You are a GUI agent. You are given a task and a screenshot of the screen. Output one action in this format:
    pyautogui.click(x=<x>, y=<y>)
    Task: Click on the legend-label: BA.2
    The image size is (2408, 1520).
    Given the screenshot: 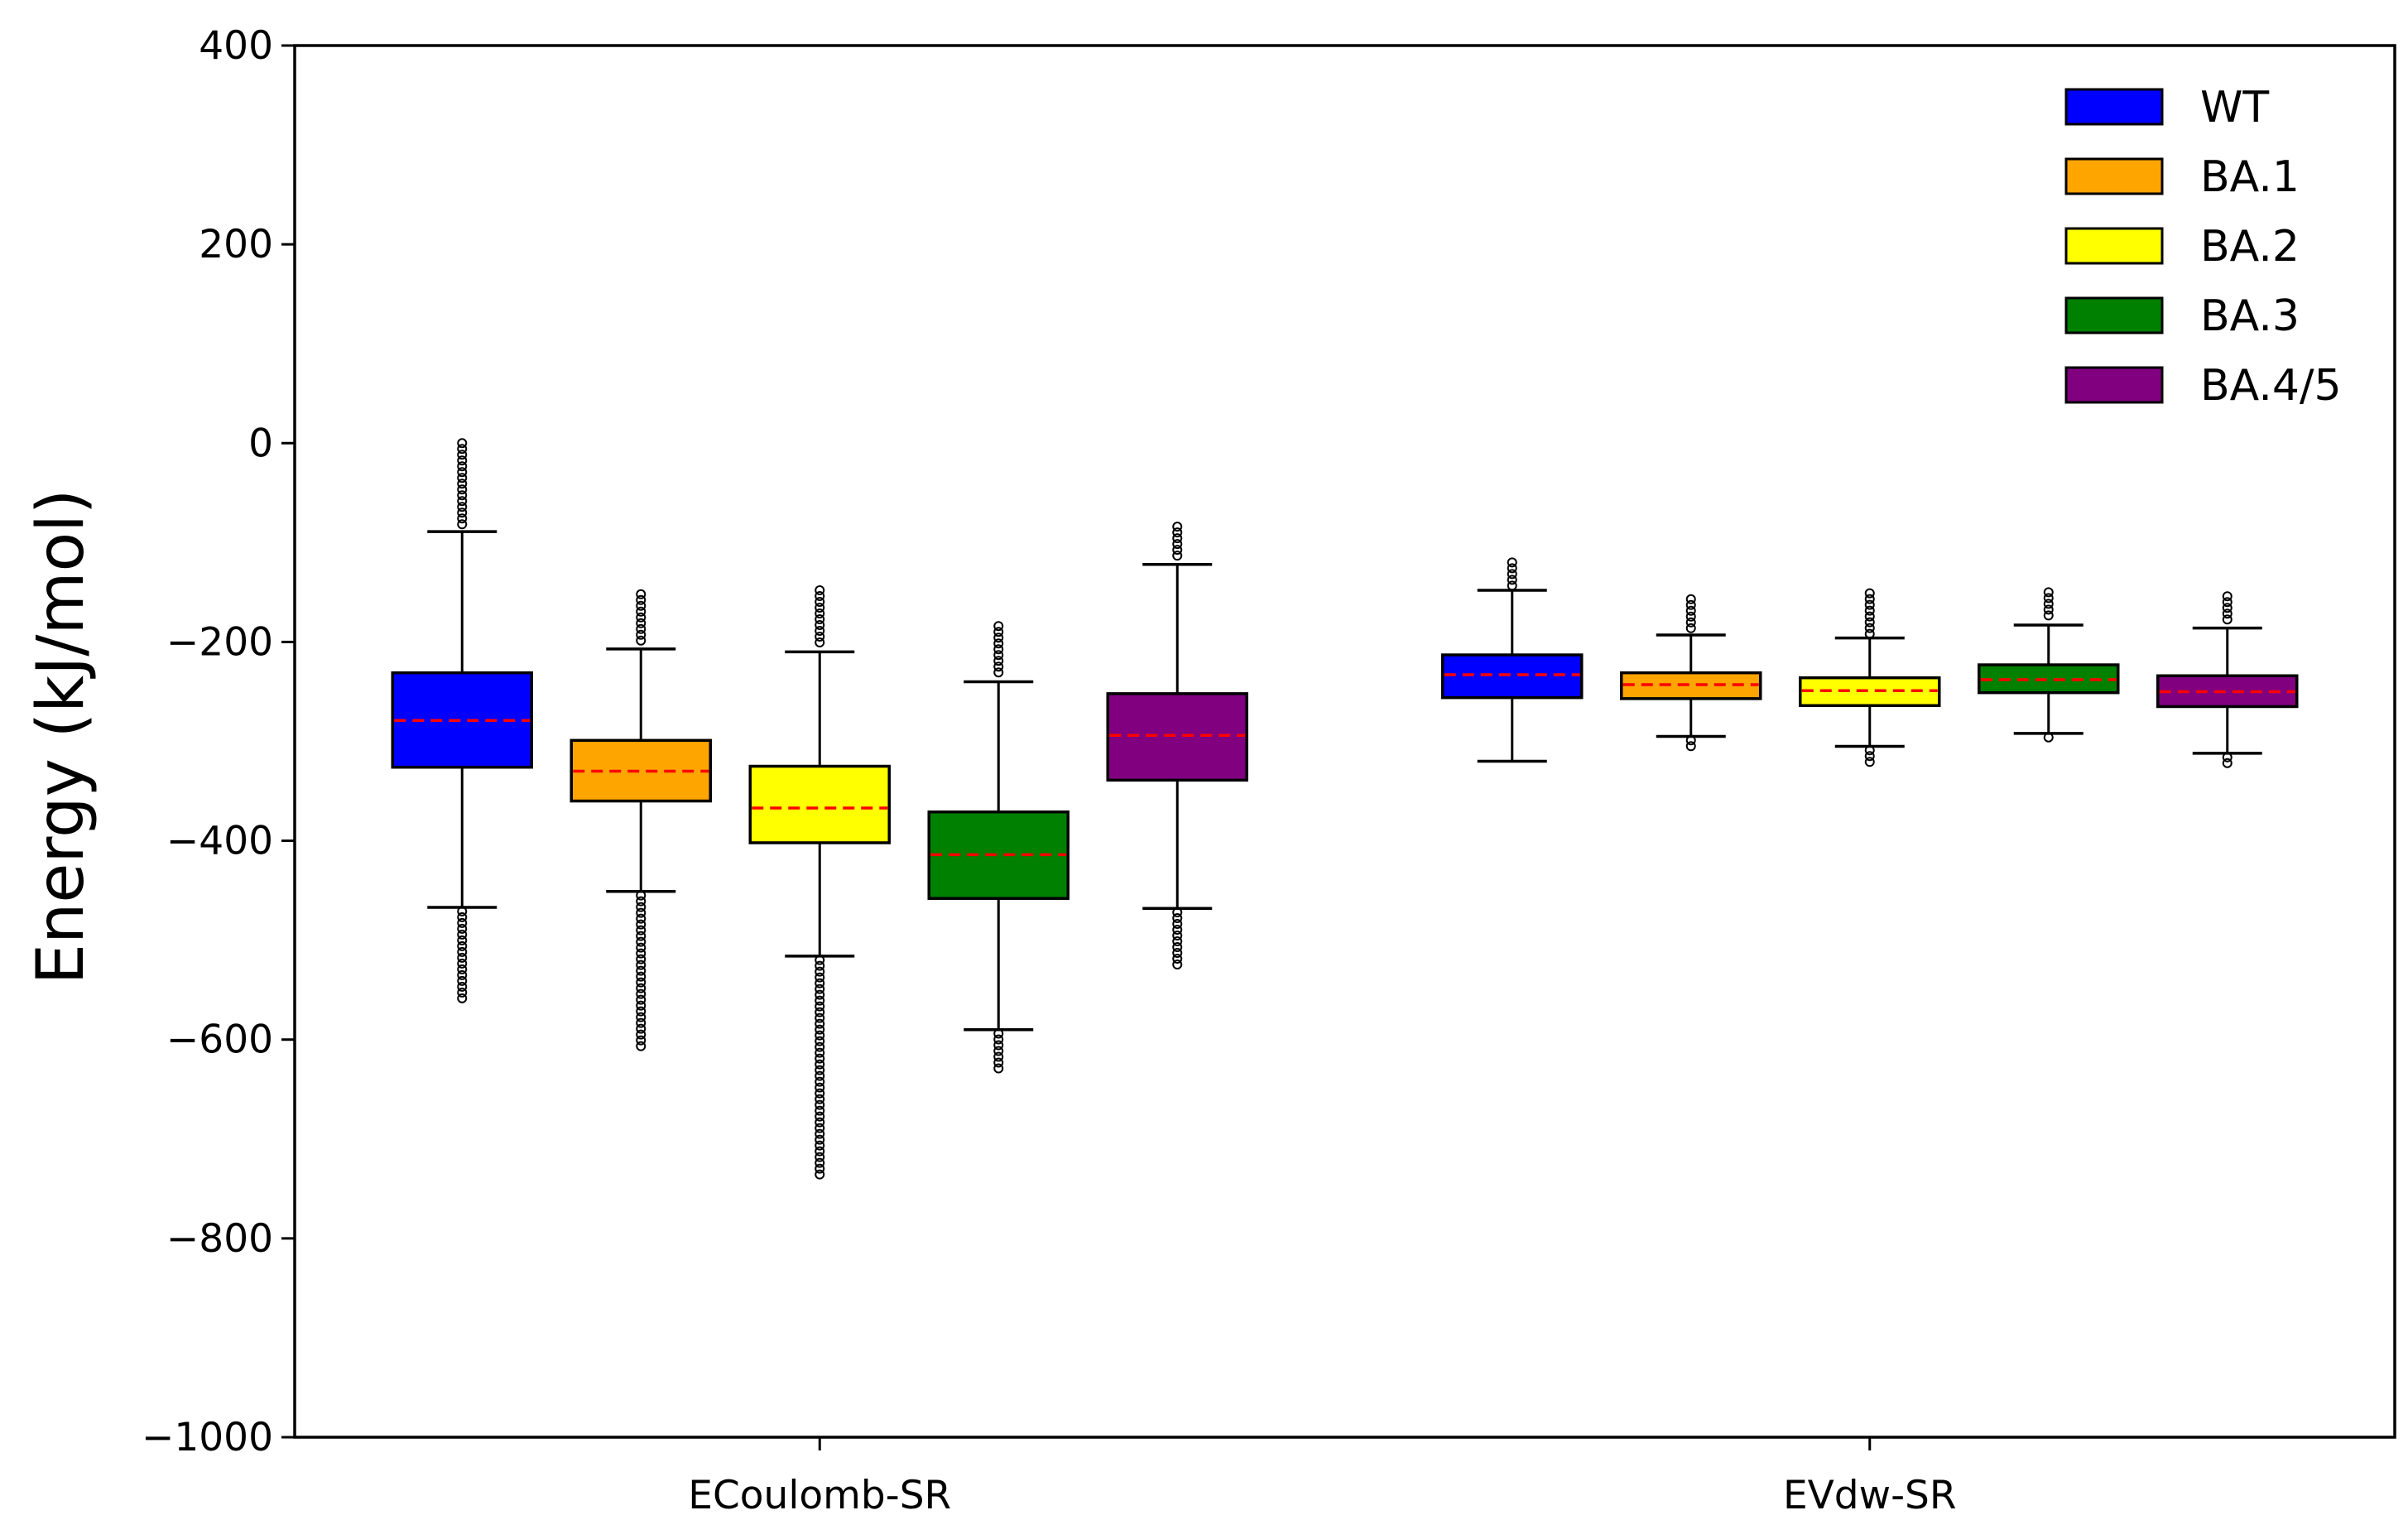 What is the action you would take?
    pyautogui.click(x=2250, y=247)
    